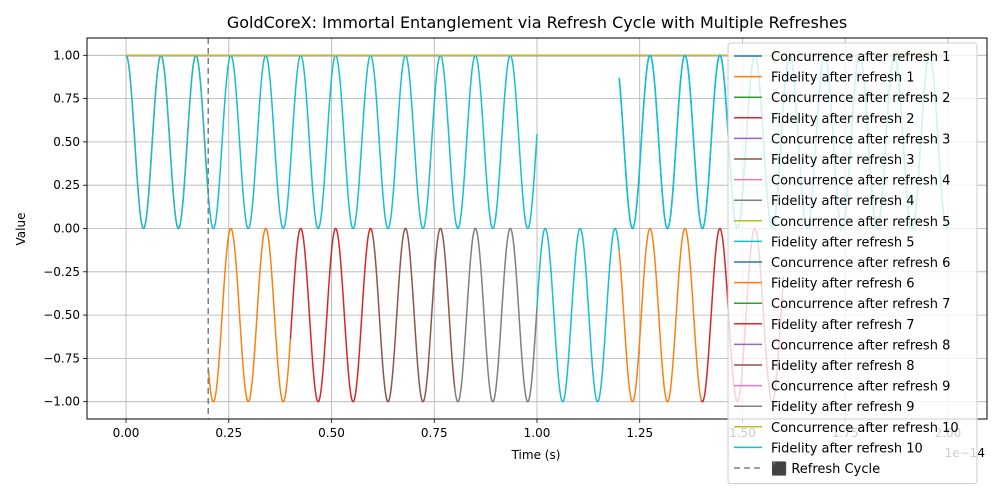 The height and width of the screenshot is (500, 1000). Describe the element at coordinates (66, 142) in the screenshot. I see `y-tick-label: 0.50` at that location.